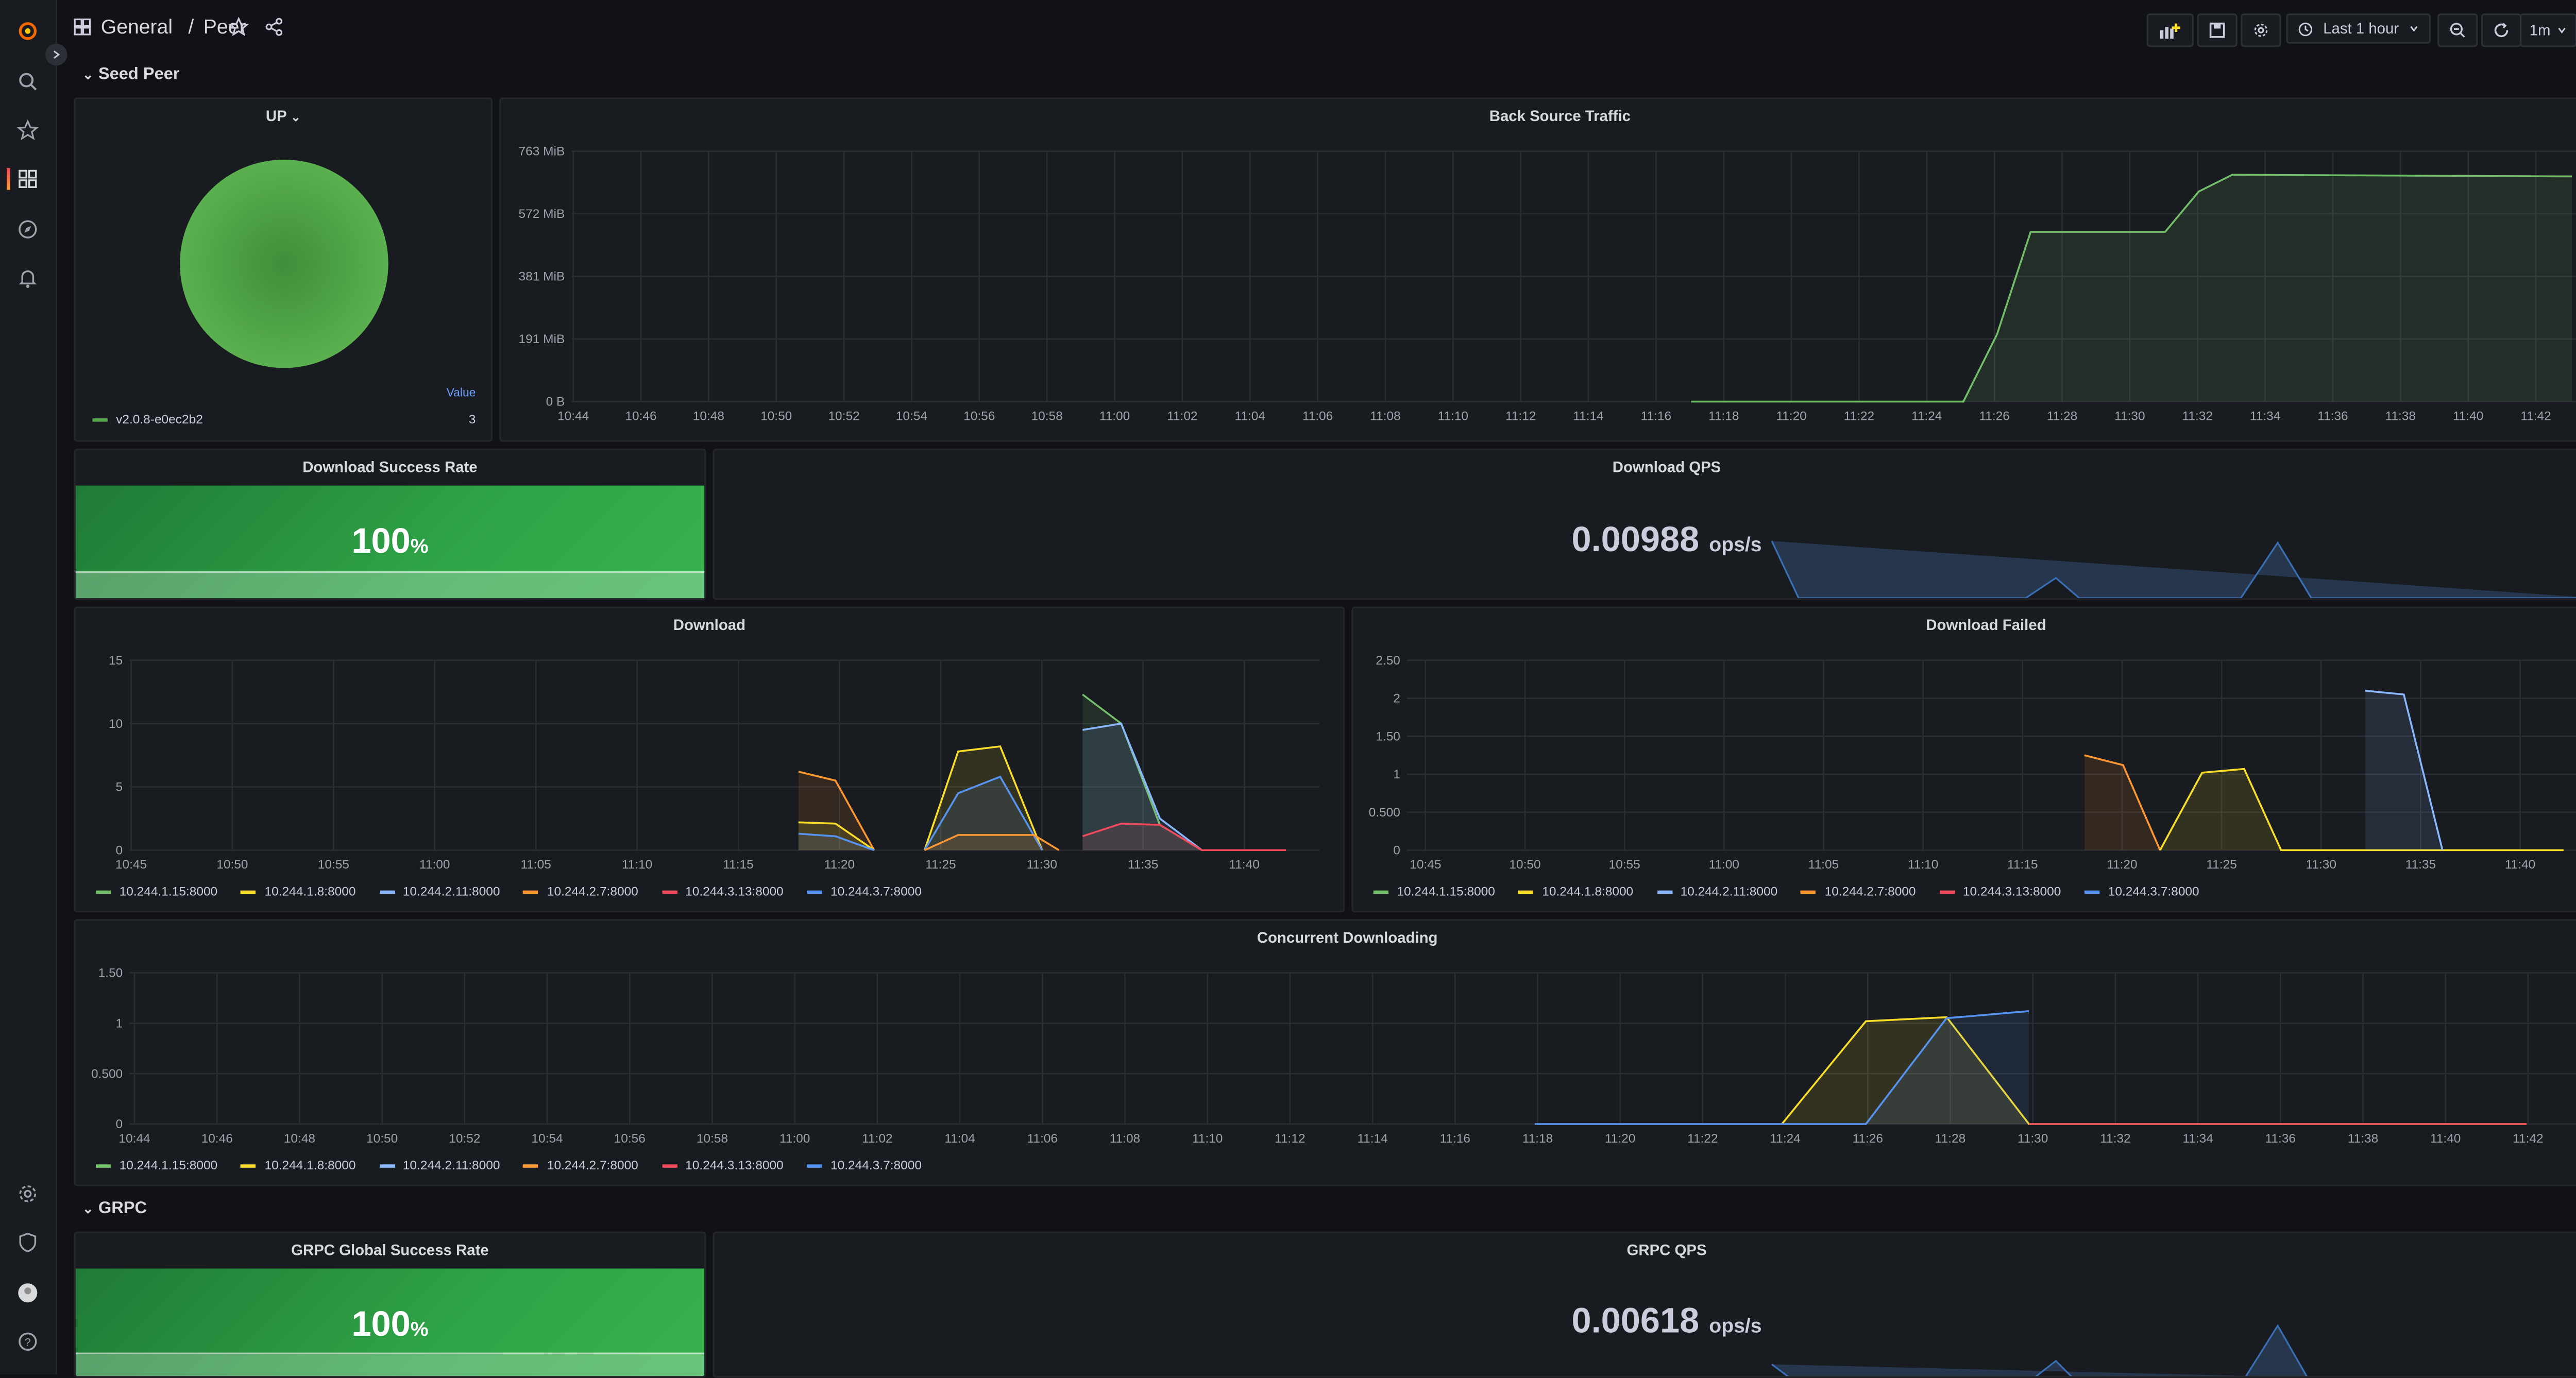 Image resolution: width=2576 pixels, height=1378 pixels. I want to click on avatar, so click(27, 1293).